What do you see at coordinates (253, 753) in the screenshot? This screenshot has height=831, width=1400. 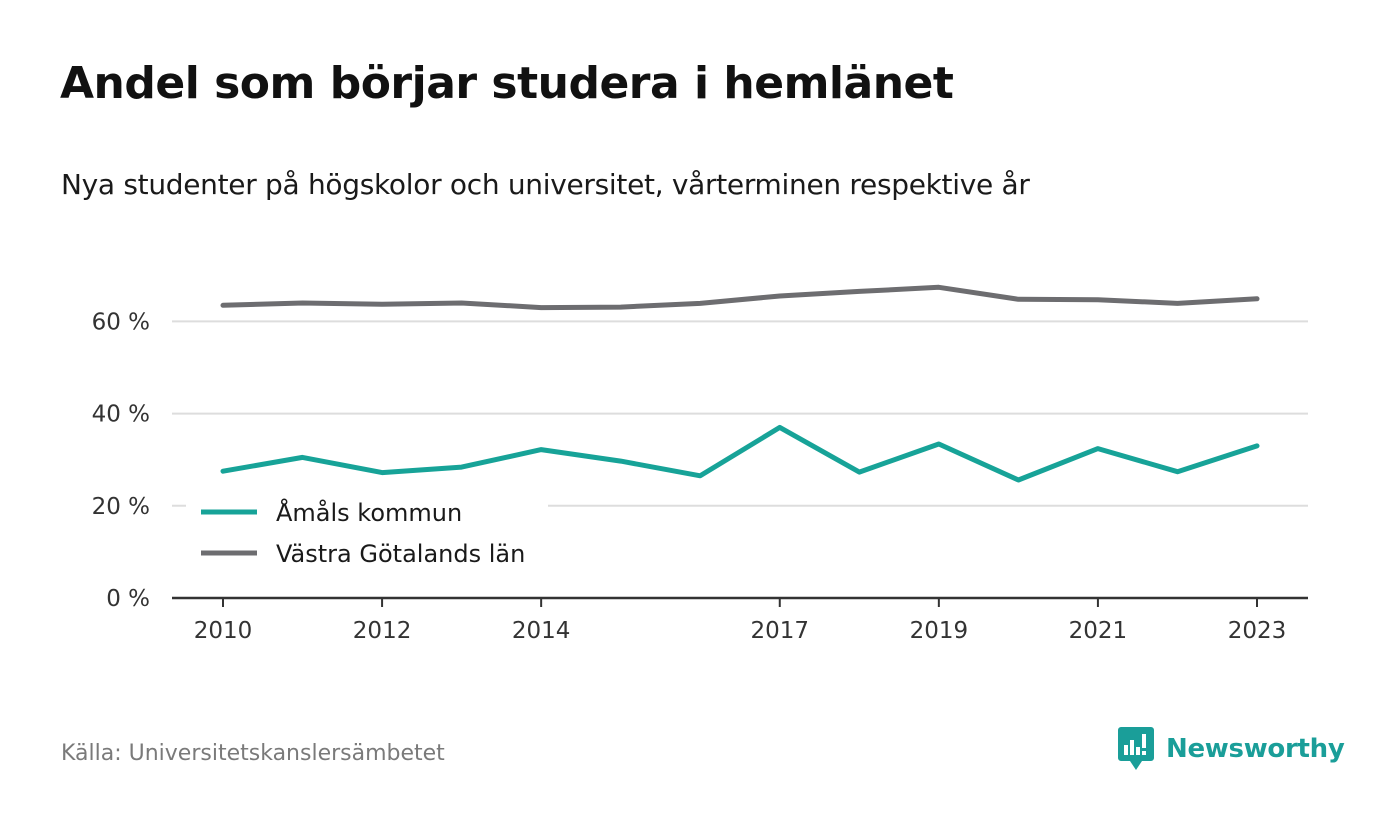 I see `source-note: Källa: Universitetskanslersämbetet` at bounding box center [253, 753].